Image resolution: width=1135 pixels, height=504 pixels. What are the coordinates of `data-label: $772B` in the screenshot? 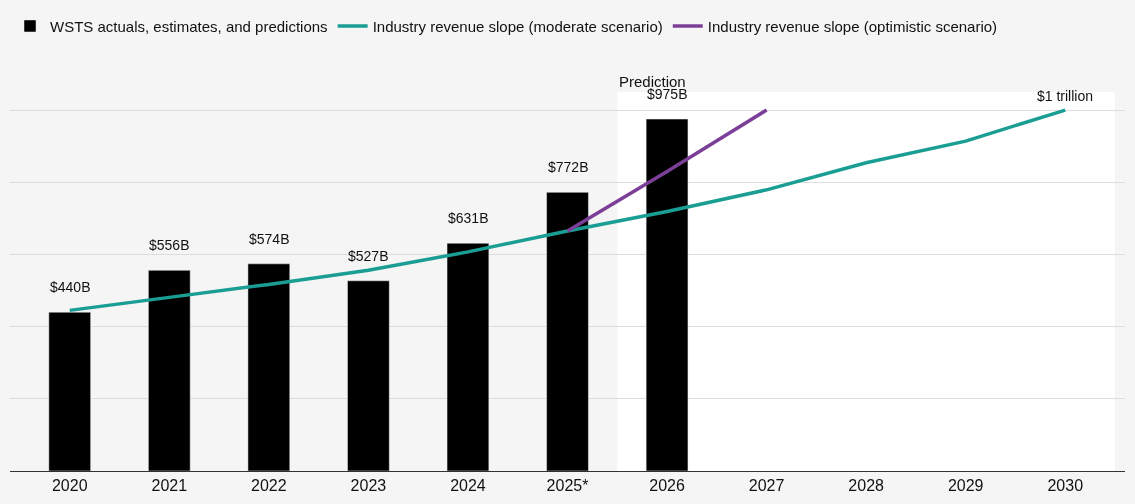 It's located at (568, 167).